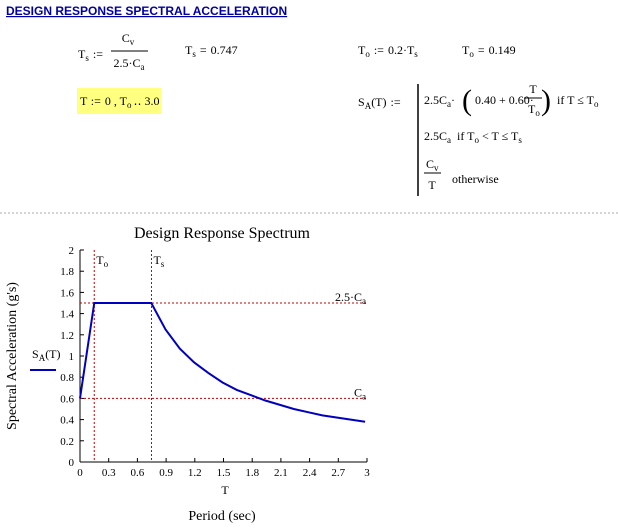  Describe the element at coordinates (379, 103) in the screenshot. I see `equation: SA(T):=` at that location.